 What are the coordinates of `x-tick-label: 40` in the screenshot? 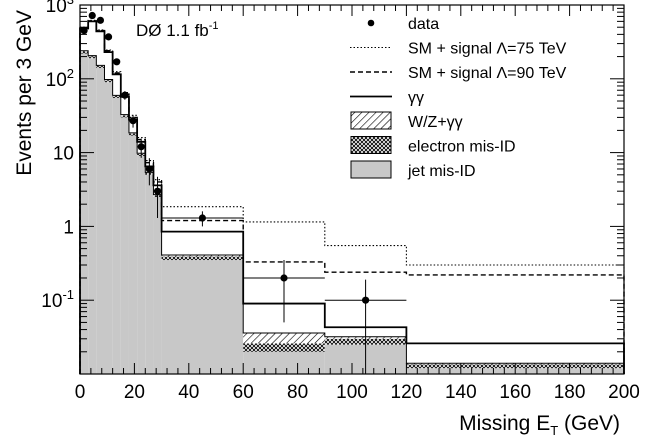 It's located at (188, 392).